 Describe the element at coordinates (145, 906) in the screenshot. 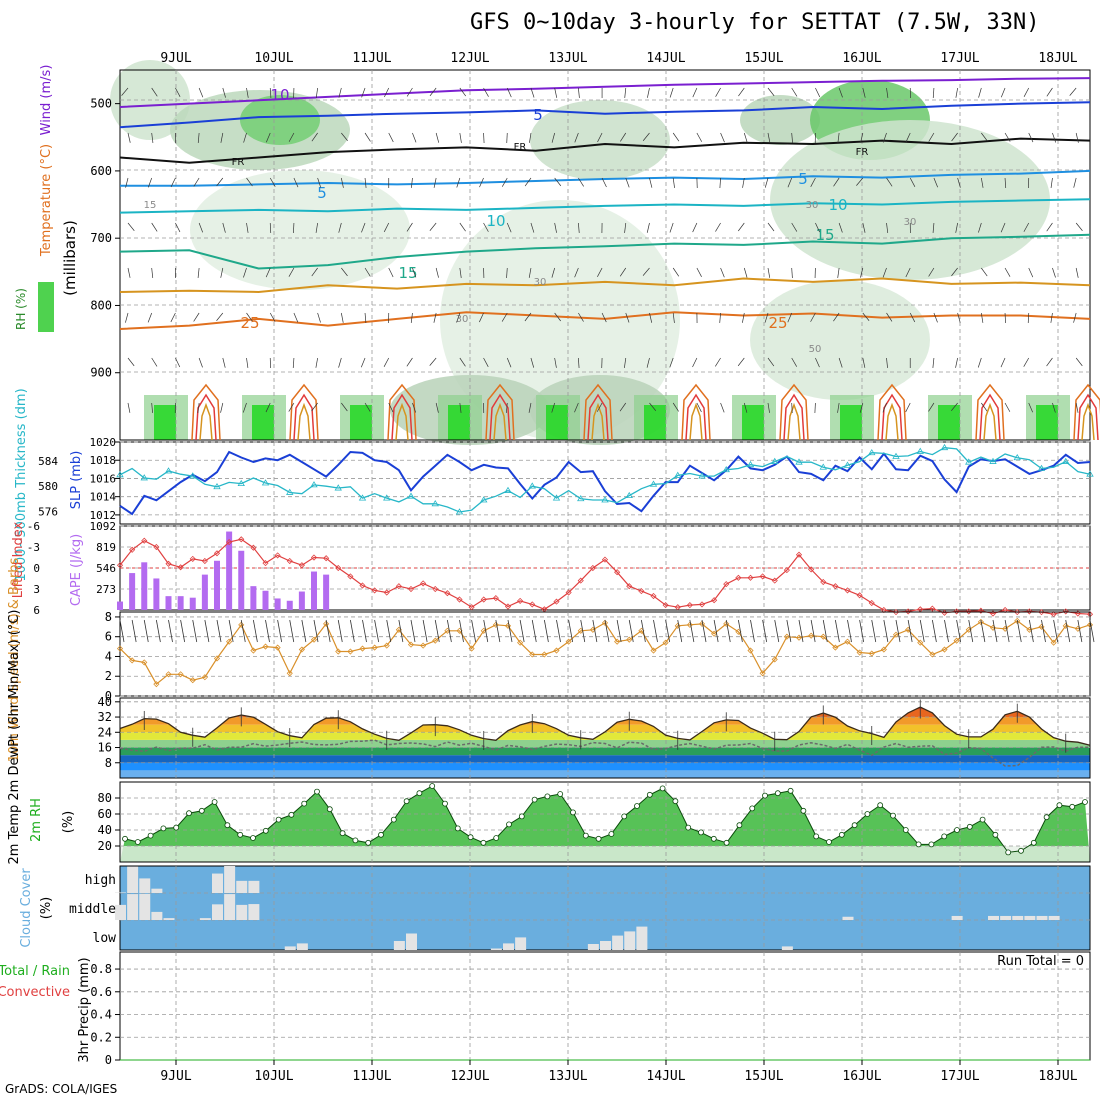

I see `cloud-bar-middle` at that location.